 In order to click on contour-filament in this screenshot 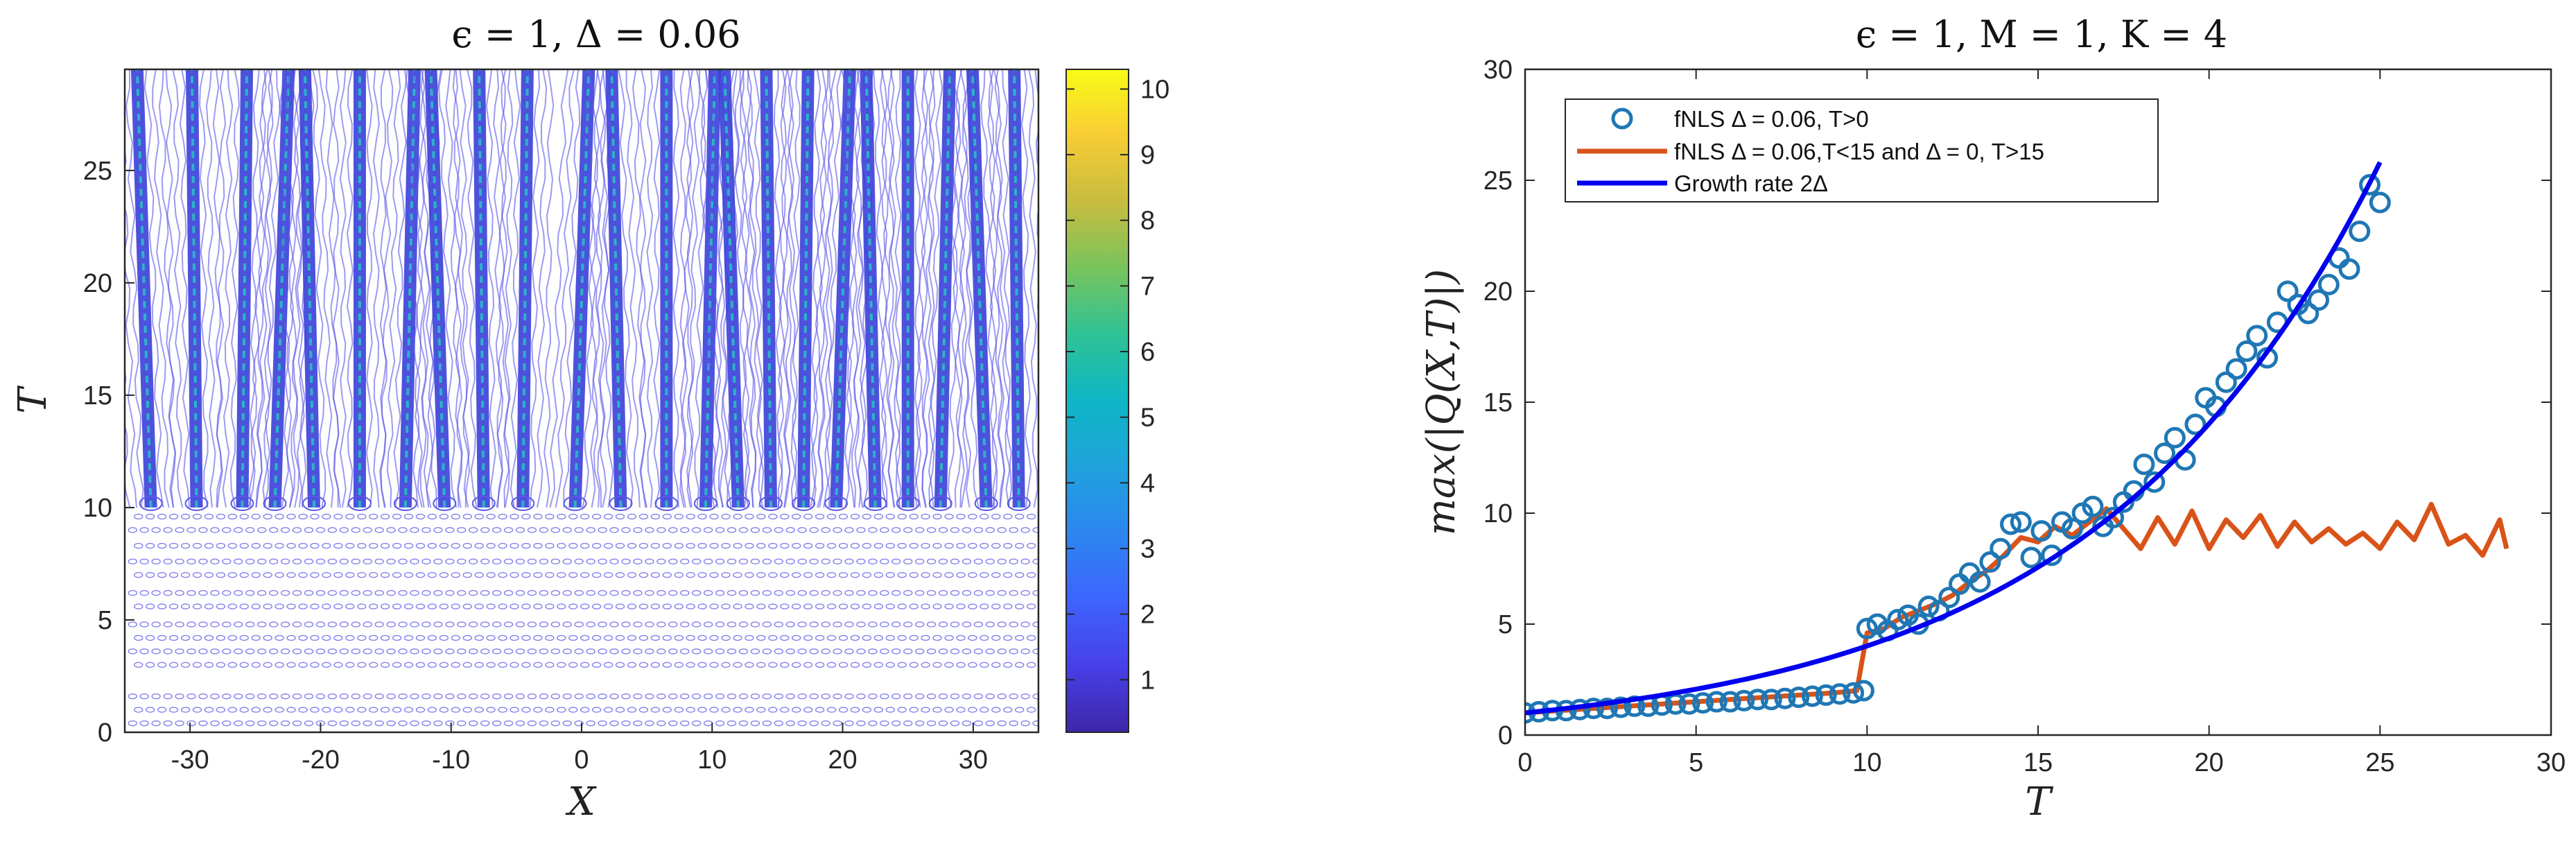, I will do `click(310, 290)`.